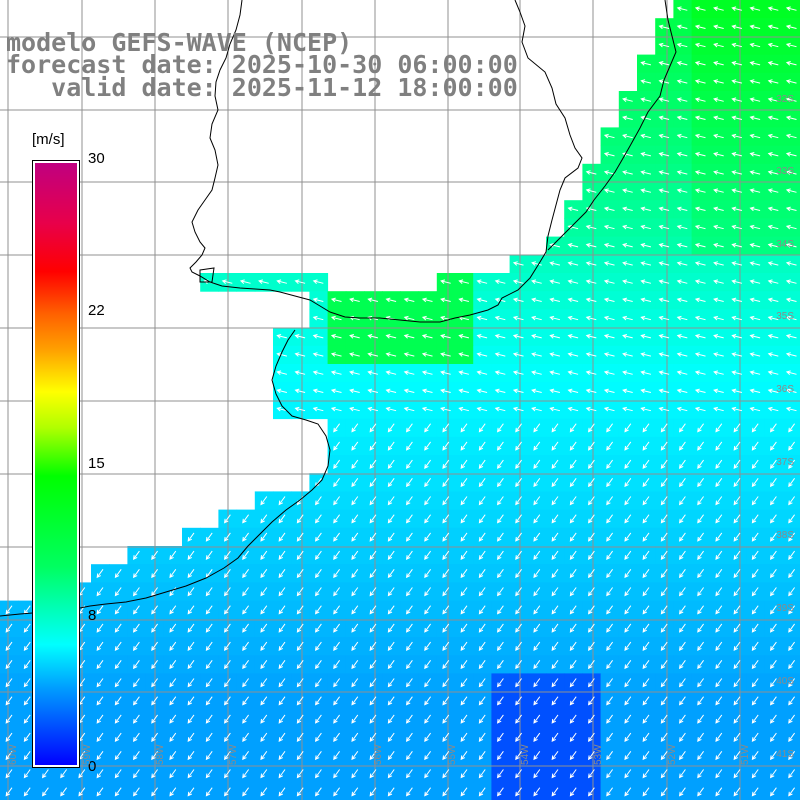  I want to click on colorbar, so click(56, 464).